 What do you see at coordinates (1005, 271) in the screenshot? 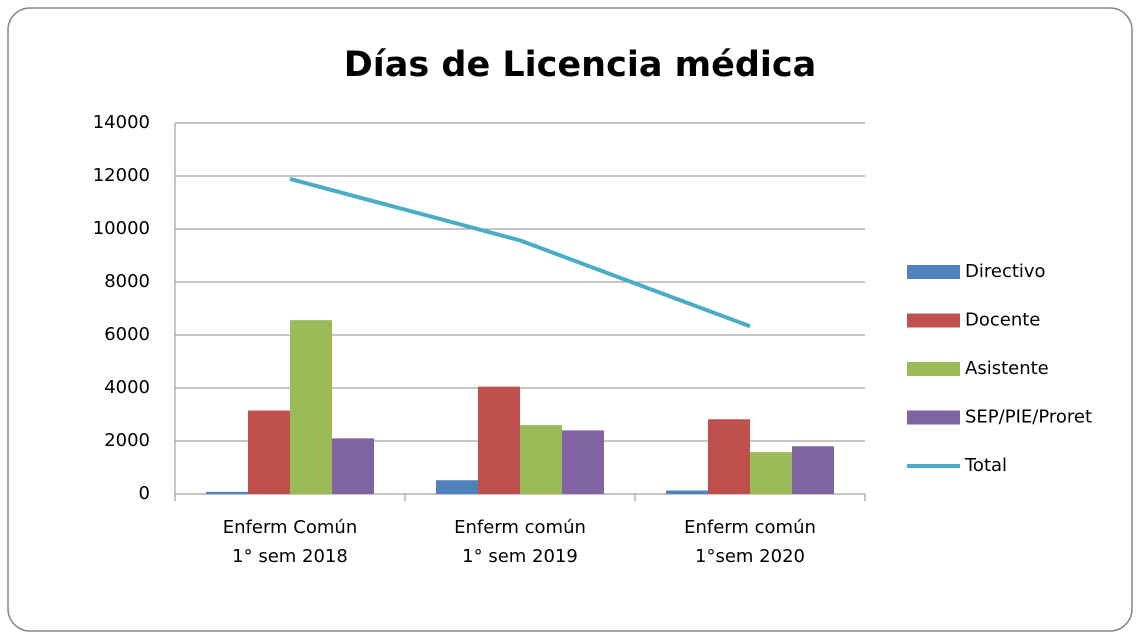
I see `legend-label: Directivo` at bounding box center [1005, 271].